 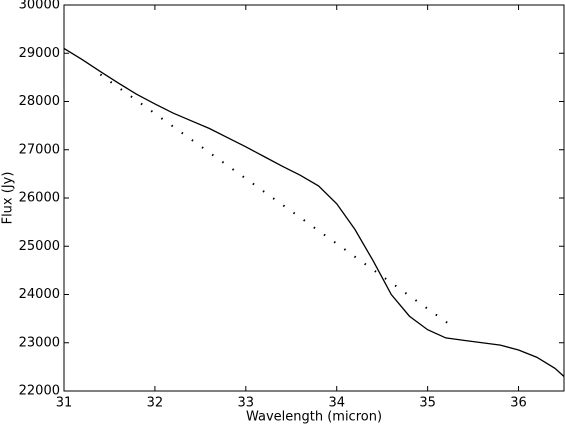 What do you see at coordinates (39, 246) in the screenshot?
I see `y-tick-label: 25000` at bounding box center [39, 246].